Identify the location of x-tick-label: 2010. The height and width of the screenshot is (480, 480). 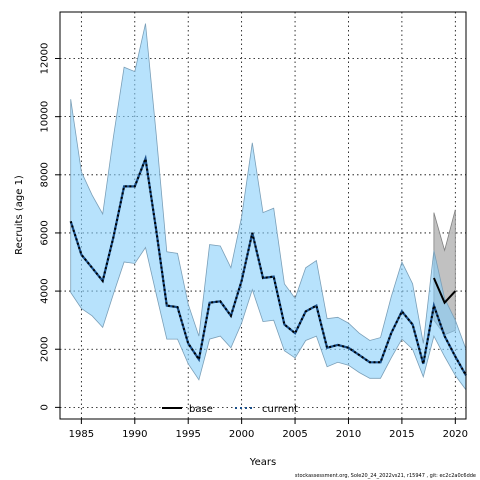
(348, 434).